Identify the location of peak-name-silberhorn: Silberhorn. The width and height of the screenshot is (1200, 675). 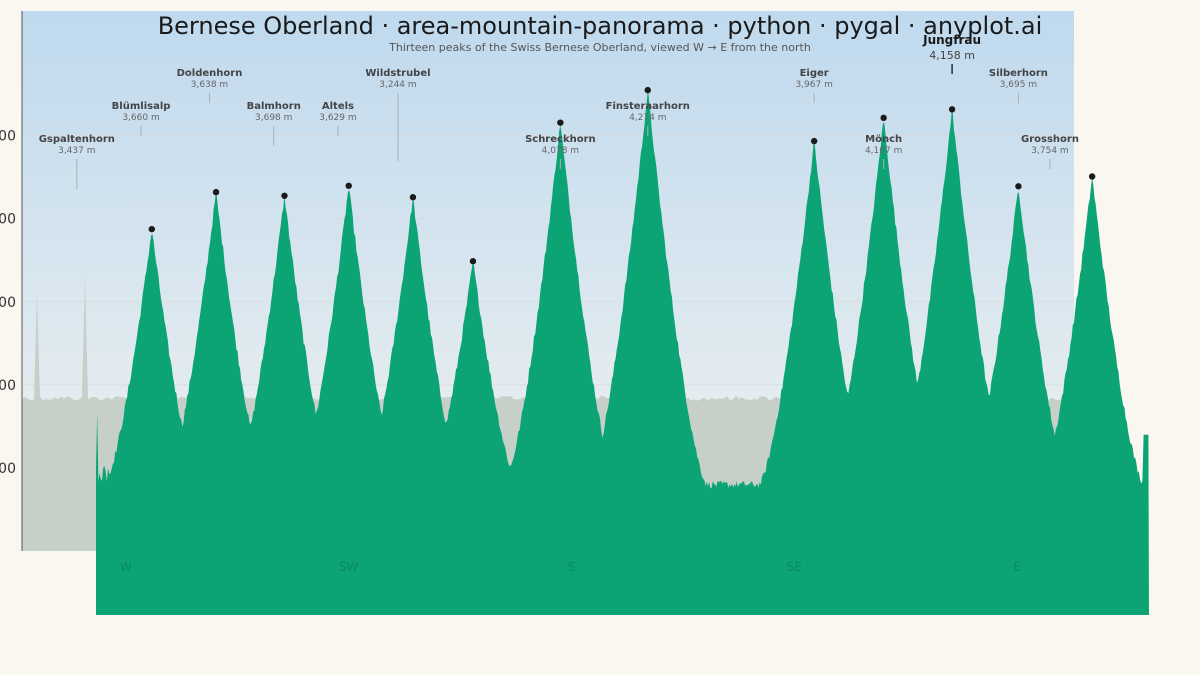
(1018, 73).